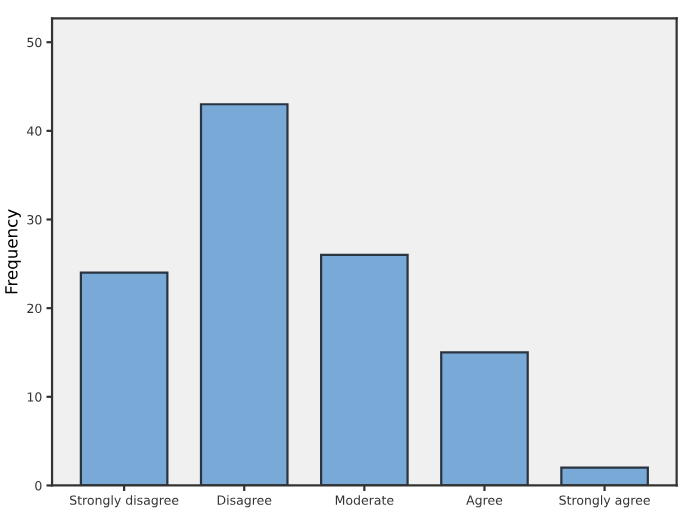 The image size is (694, 522). I want to click on y-axis-title: Frequency, so click(13, 251).